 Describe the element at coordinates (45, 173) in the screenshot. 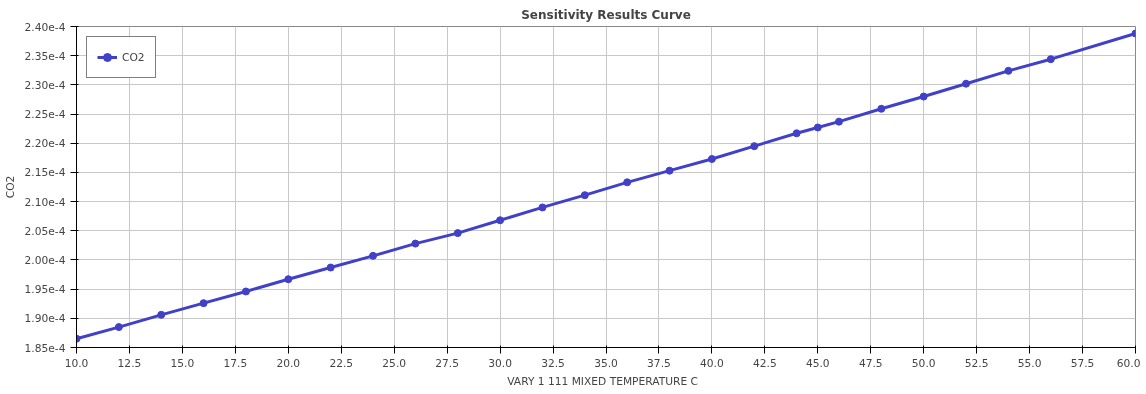

I see `y-tick-label: 2.15e-4` at that location.